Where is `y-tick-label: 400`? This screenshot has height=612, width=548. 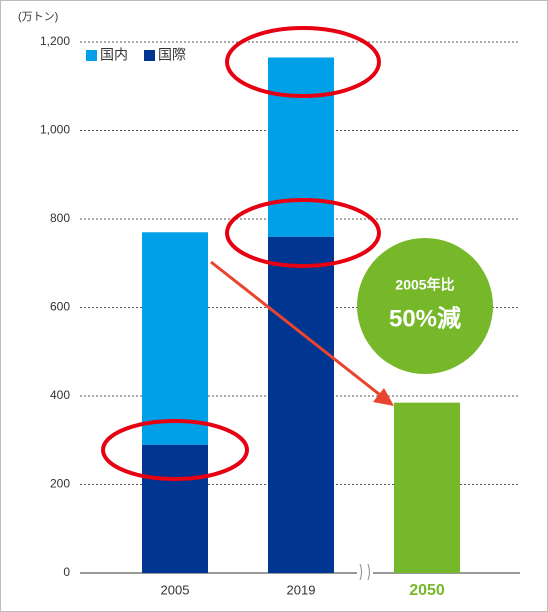 y-tick-label: 400 is located at coordinates (60, 395).